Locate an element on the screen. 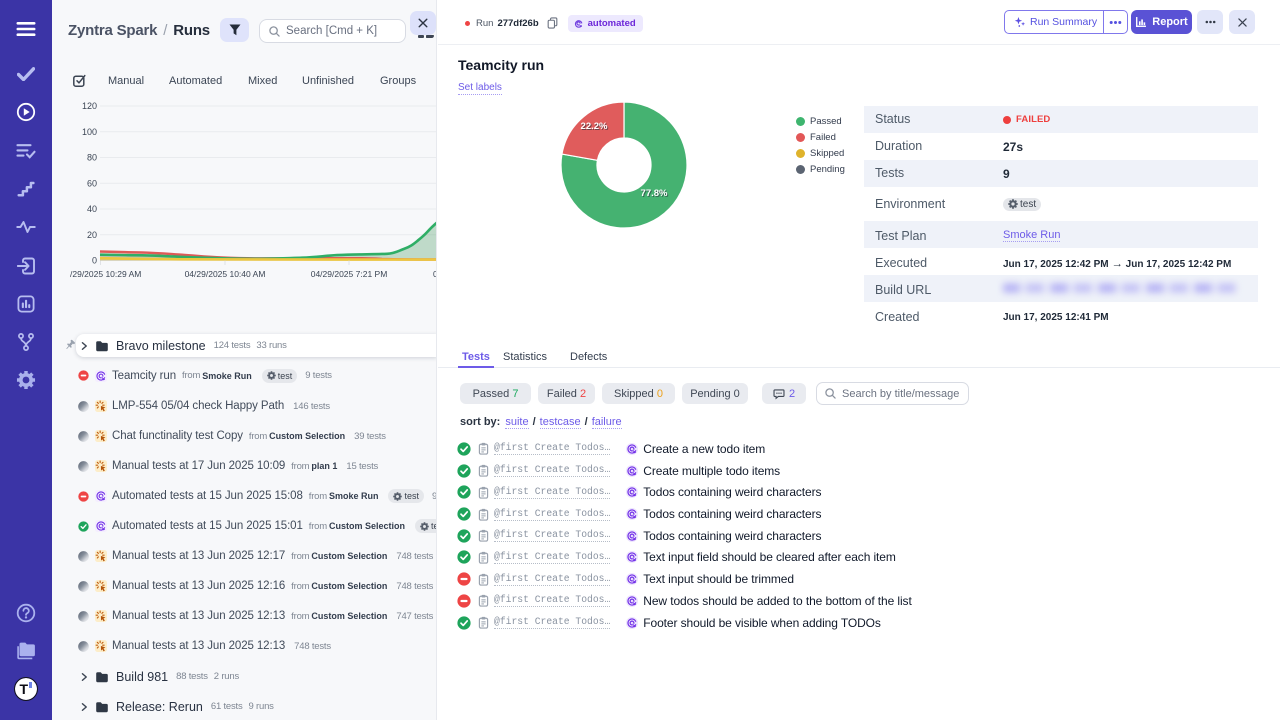 This screenshot has width=1280, height=720. svg-text: 100 is located at coordinates (89, 132).